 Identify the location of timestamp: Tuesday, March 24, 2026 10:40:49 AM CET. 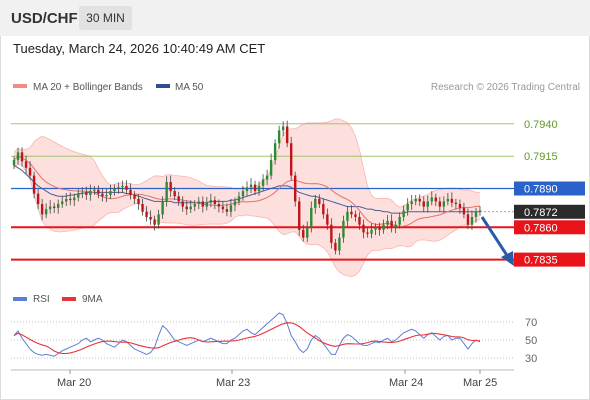
(139, 48).